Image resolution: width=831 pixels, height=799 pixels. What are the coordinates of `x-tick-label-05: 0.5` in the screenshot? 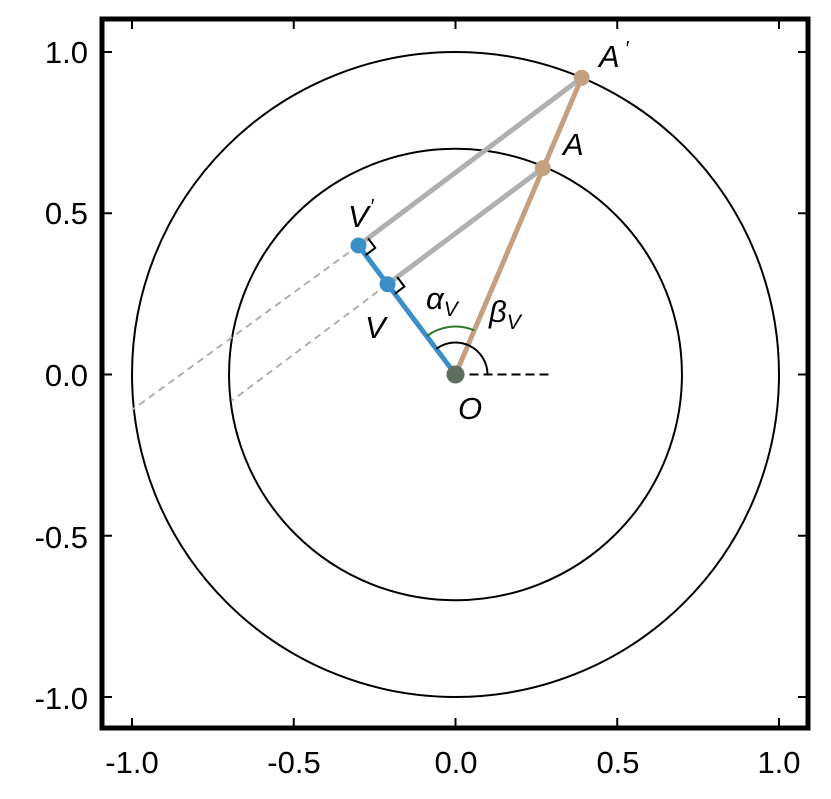 It's located at (617, 762).